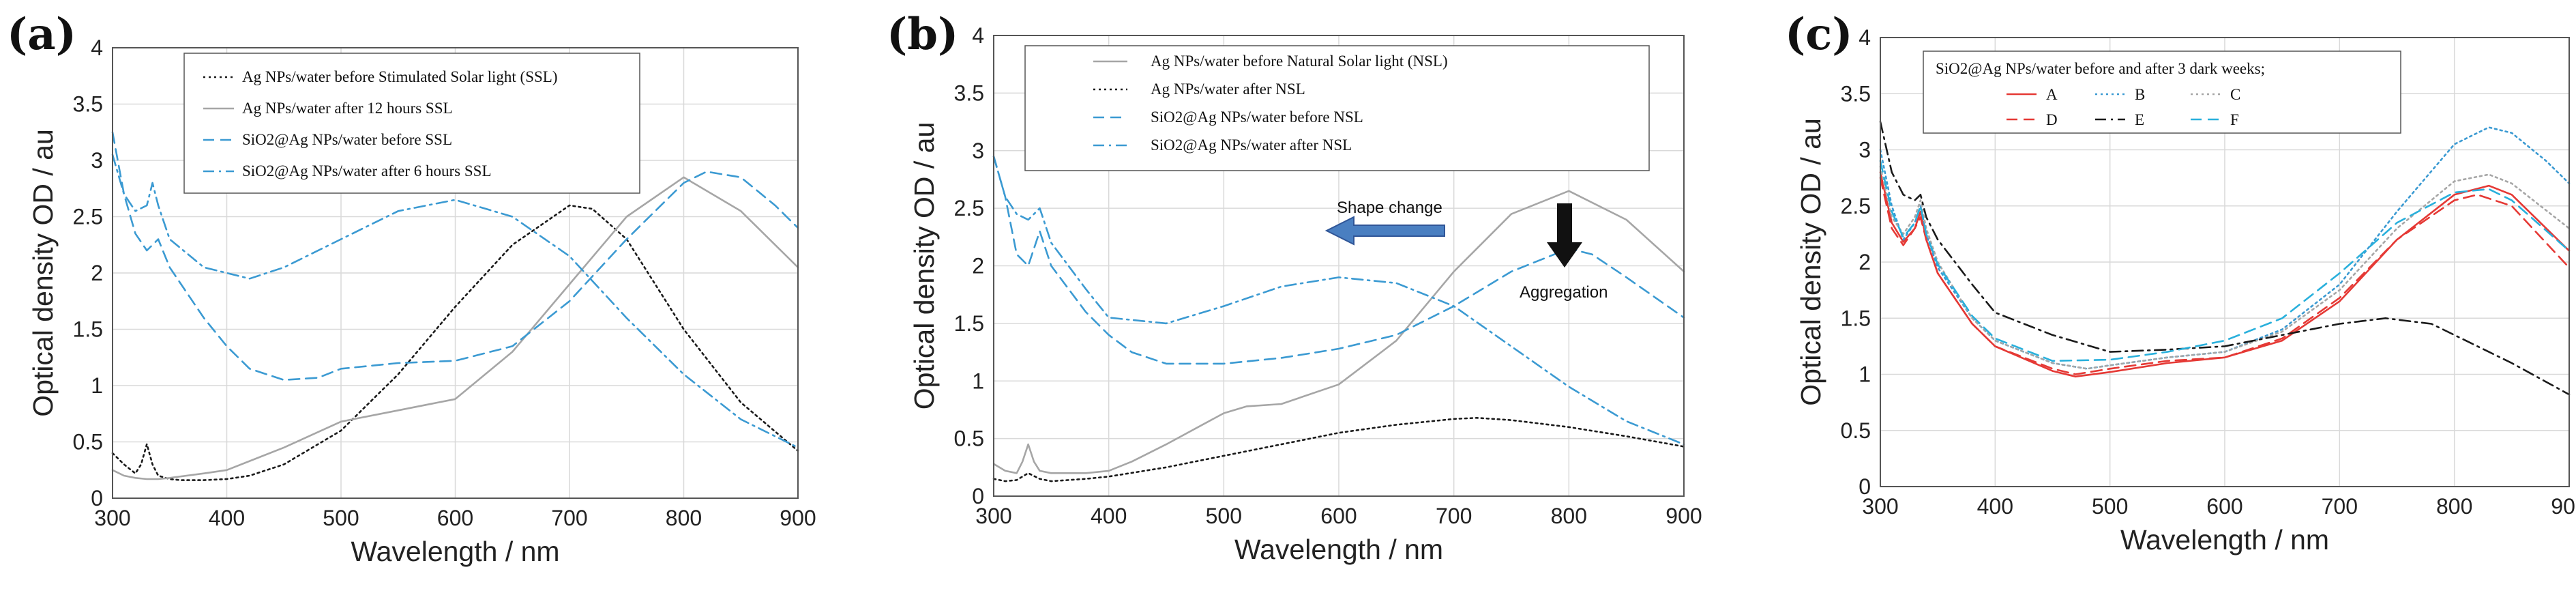 The image size is (2576, 591). I want to click on x-axis-label-b: Wavelength / nm, so click(1338, 549).